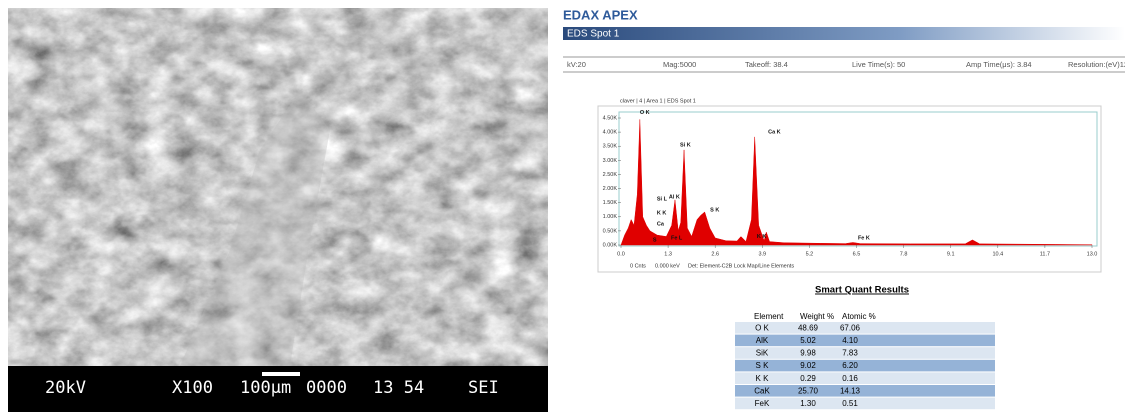 The image size is (1125, 417). What do you see at coordinates (850, 365) in the screenshot?
I see `table-cell: 6.20` at bounding box center [850, 365].